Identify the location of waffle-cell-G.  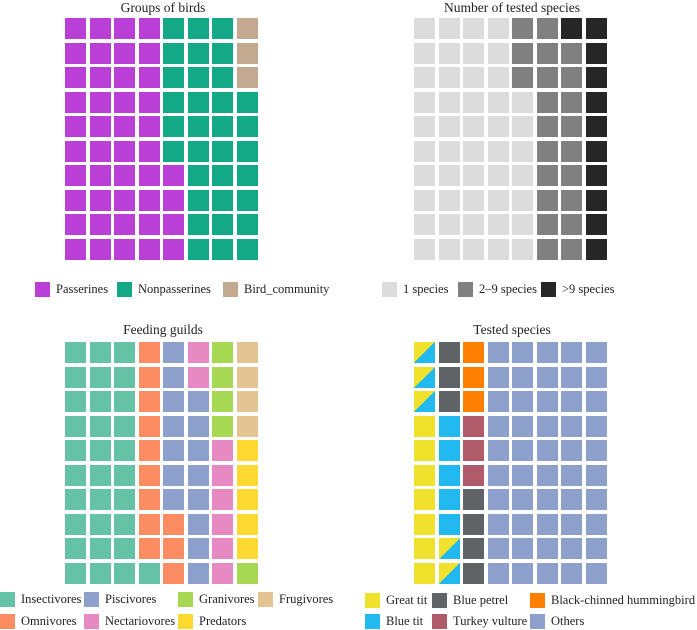
(424, 426).